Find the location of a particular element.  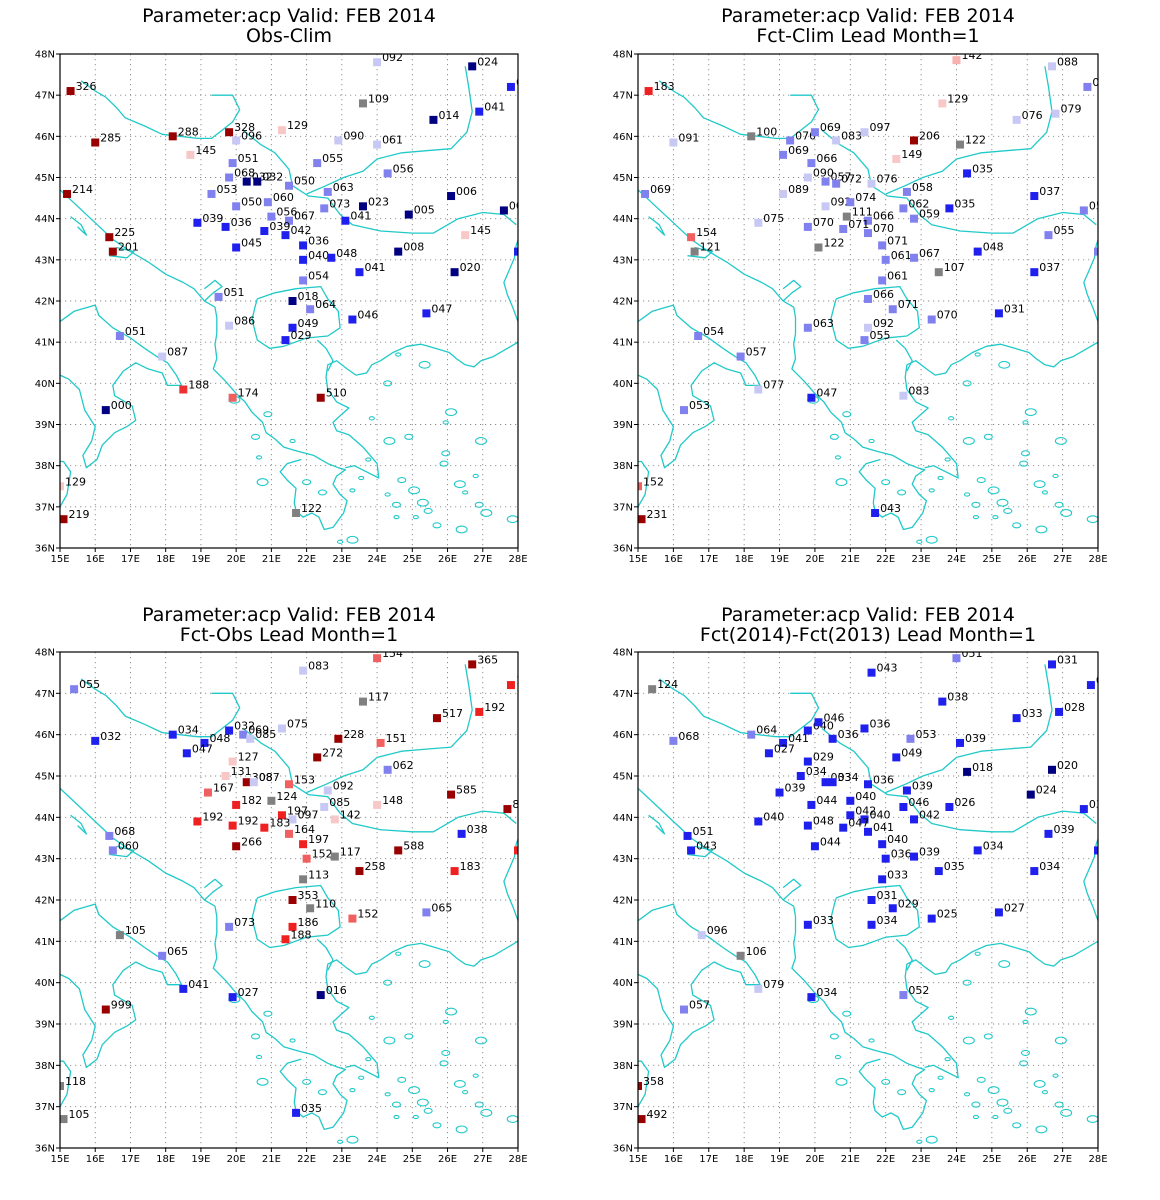

station-value-label: 076 is located at coordinates (1032, 115).